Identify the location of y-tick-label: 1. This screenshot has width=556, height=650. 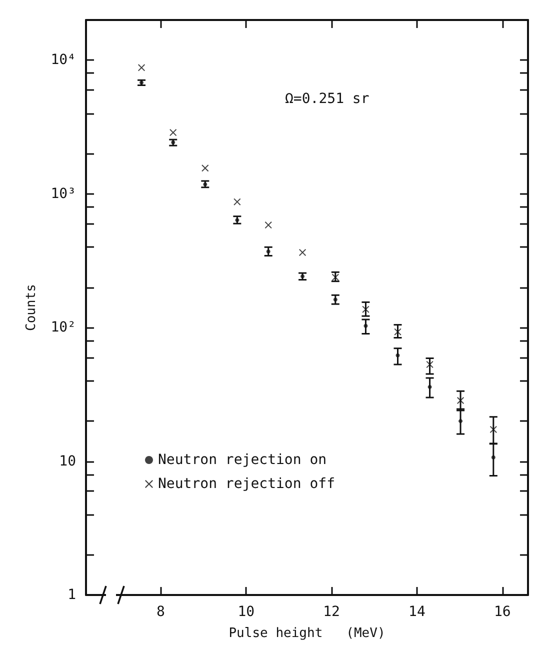
(72, 595).